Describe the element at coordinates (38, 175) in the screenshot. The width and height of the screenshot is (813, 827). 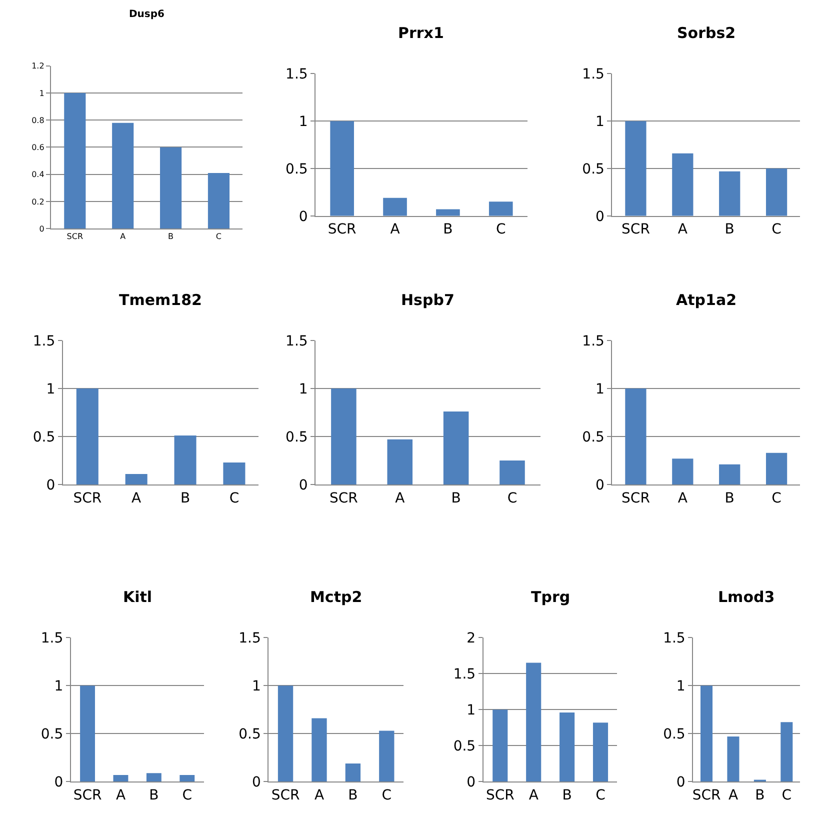
I see `y-tick-label: 0.4` at that location.